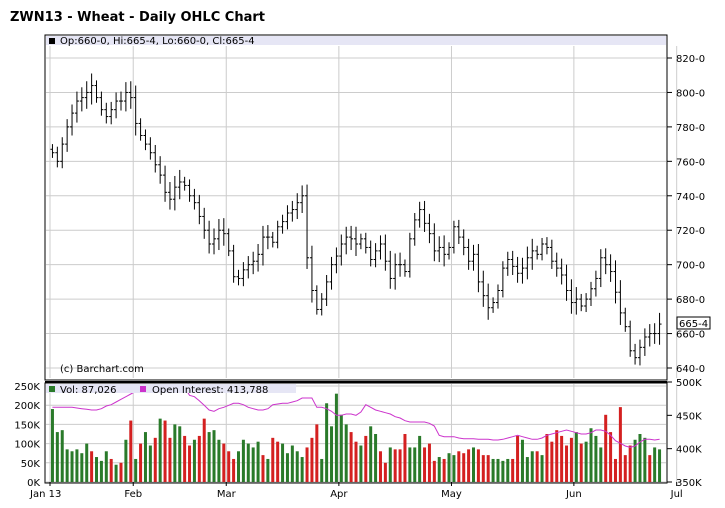  What do you see at coordinates (356, 417) in the screenshot?
I see `open-interest-line` at bounding box center [356, 417].